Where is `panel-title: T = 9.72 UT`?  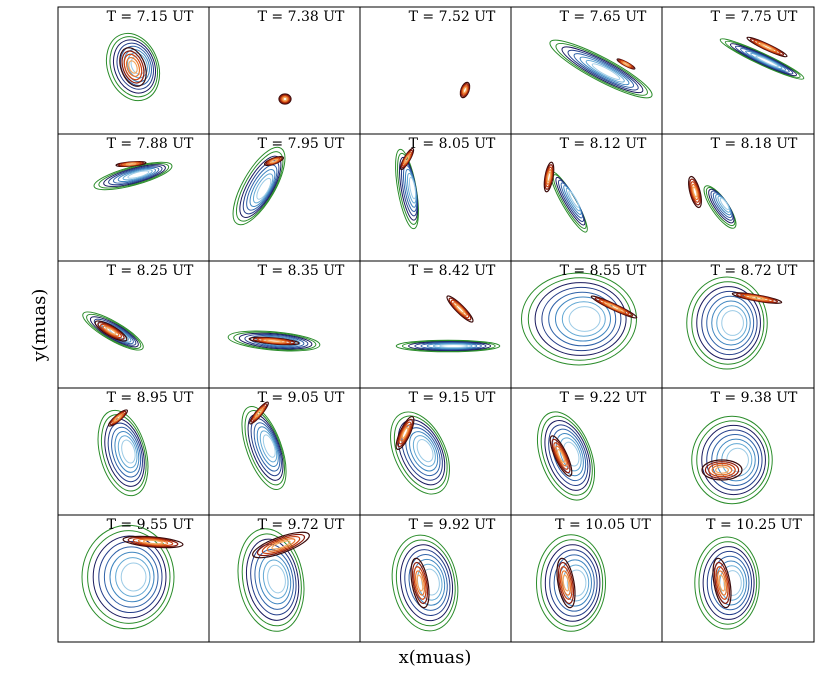 panel-title: T = 9.72 UT is located at coordinates (301, 525).